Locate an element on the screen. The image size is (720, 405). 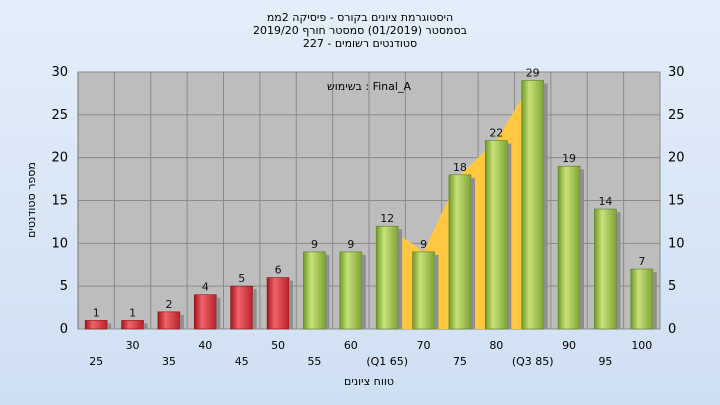
x-tick-label: 40 is located at coordinates (205, 345).